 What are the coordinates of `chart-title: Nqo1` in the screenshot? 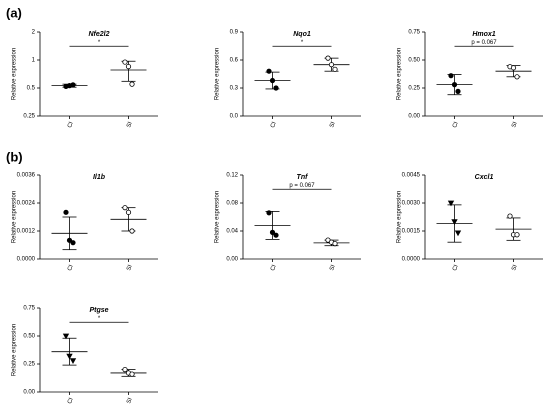 It's located at (302, 34).